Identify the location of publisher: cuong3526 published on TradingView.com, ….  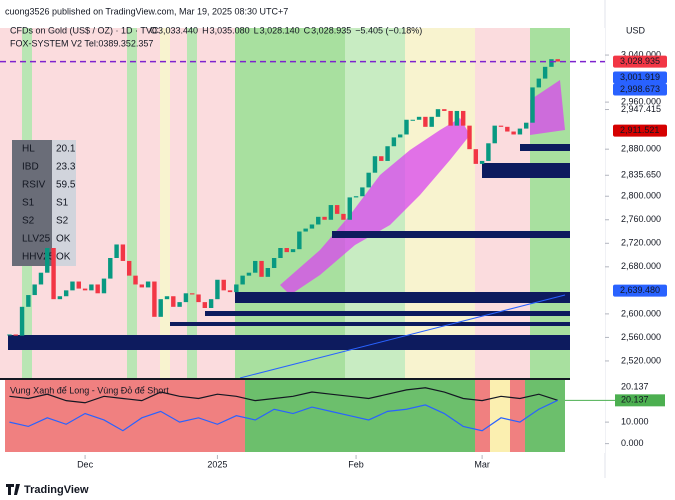
(146, 11).